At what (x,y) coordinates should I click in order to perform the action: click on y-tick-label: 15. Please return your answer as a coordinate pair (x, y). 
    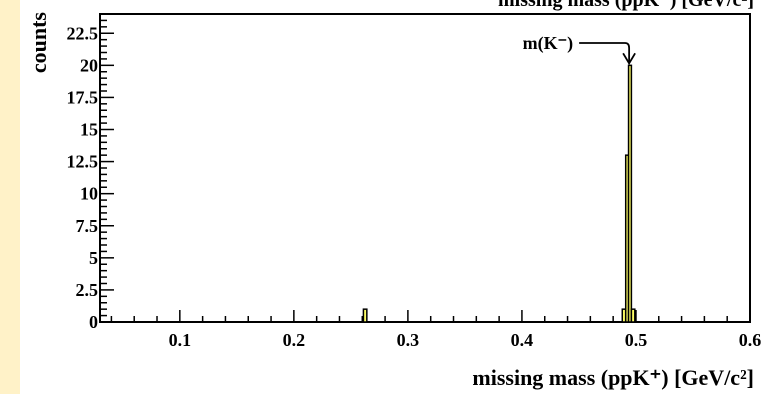
    Looking at the image, I should click on (89, 130).